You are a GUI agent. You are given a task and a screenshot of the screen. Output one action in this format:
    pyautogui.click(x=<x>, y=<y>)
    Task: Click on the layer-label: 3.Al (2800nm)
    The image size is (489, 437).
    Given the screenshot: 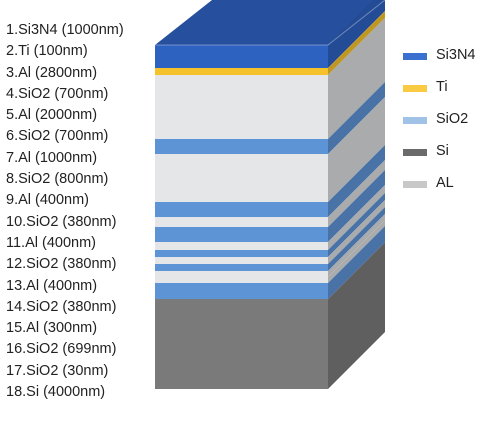 What is the action you would take?
    pyautogui.click(x=52, y=72)
    